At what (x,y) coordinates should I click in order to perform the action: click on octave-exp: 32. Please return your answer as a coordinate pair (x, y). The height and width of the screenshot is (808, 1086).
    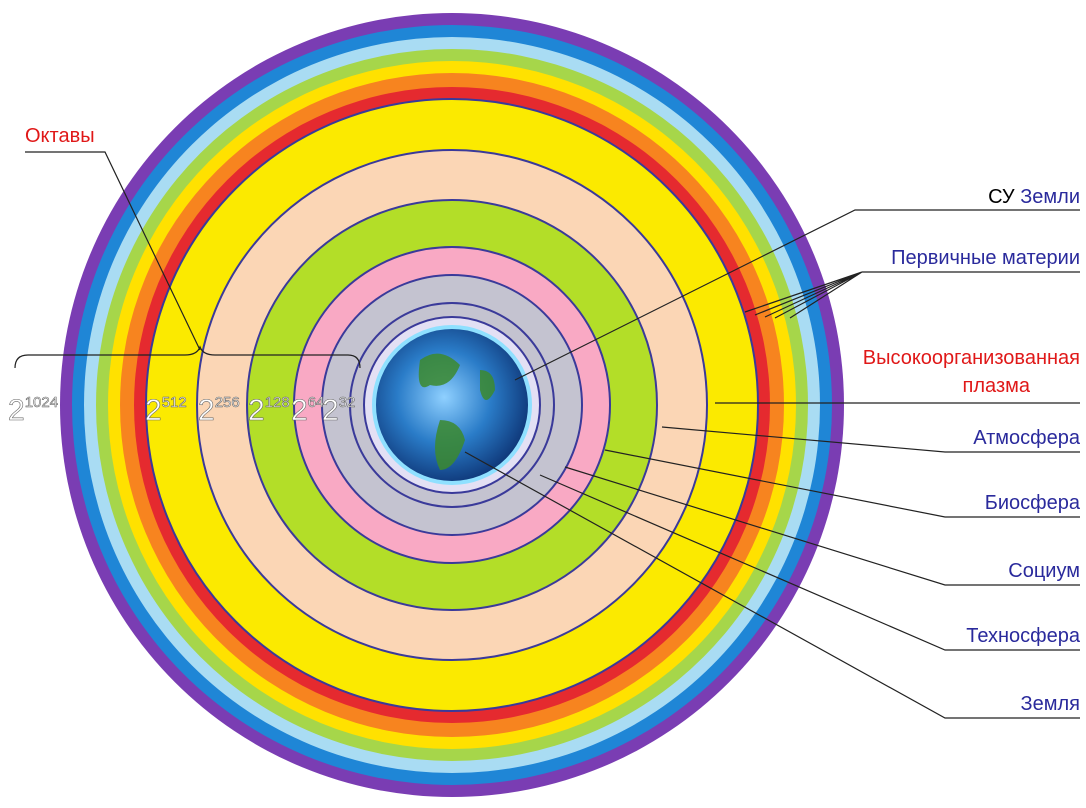
    Looking at the image, I should click on (347, 402).